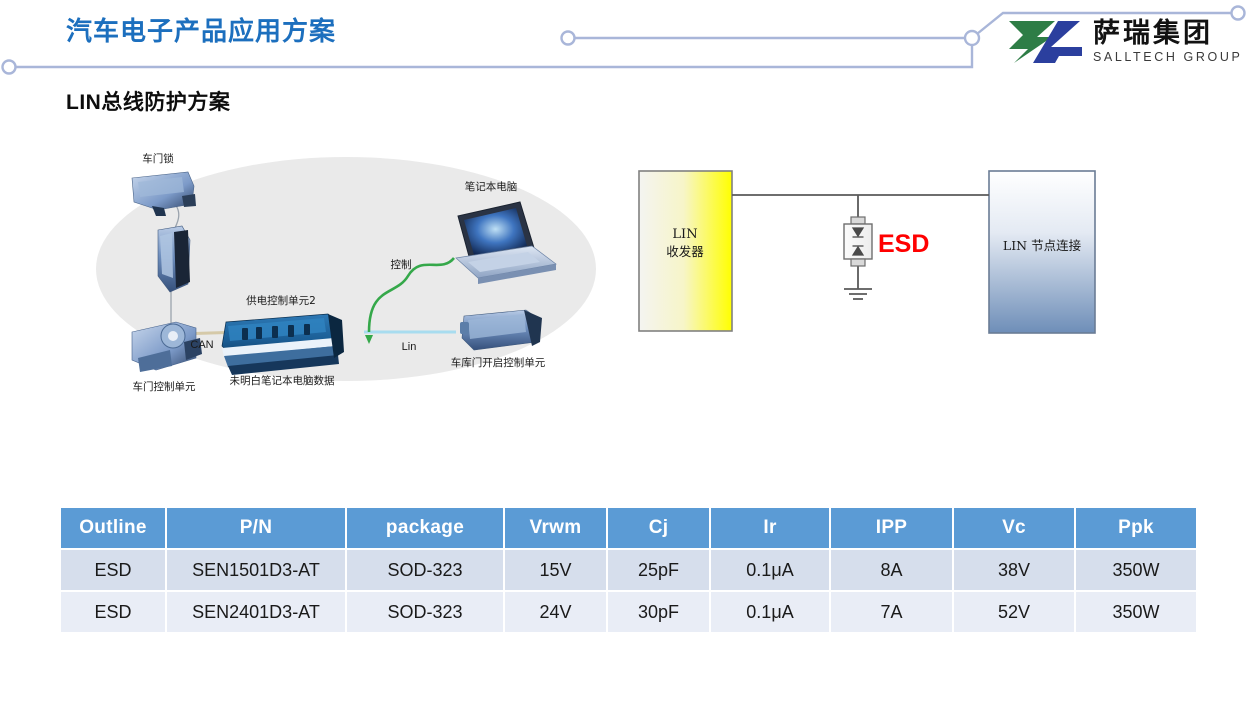  I want to click on column-header-ppk: Ppk, so click(1135, 529).